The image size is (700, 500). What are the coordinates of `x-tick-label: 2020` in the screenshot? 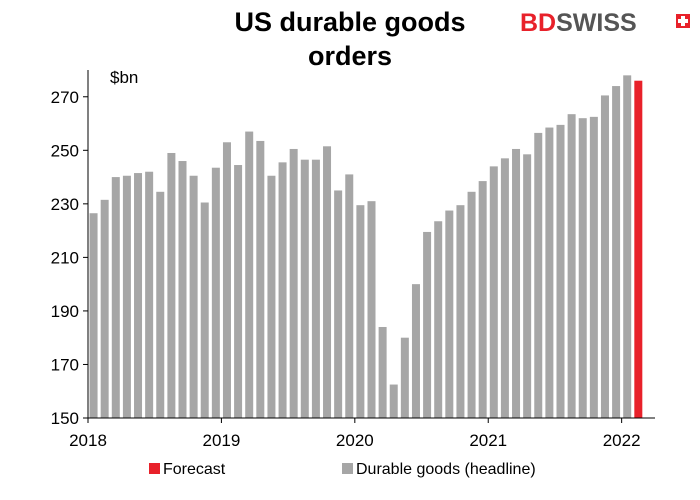 It's located at (355, 440).